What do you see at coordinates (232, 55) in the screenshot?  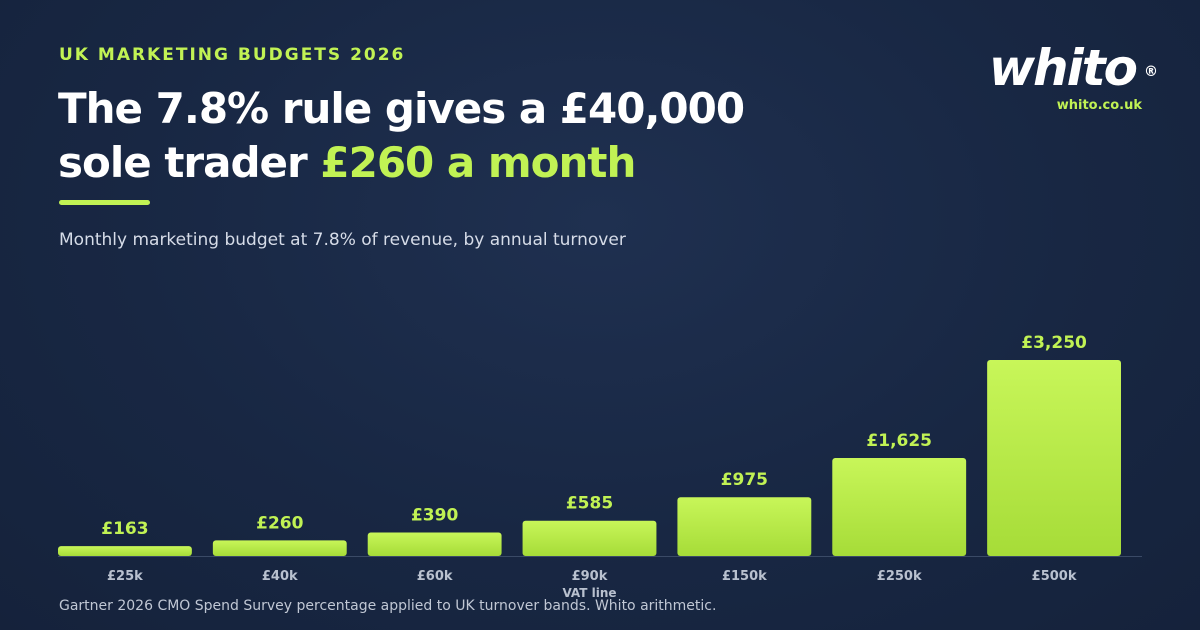 I see `eyebrow-label: UK MARKETING BUDGETS 2026` at bounding box center [232, 55].